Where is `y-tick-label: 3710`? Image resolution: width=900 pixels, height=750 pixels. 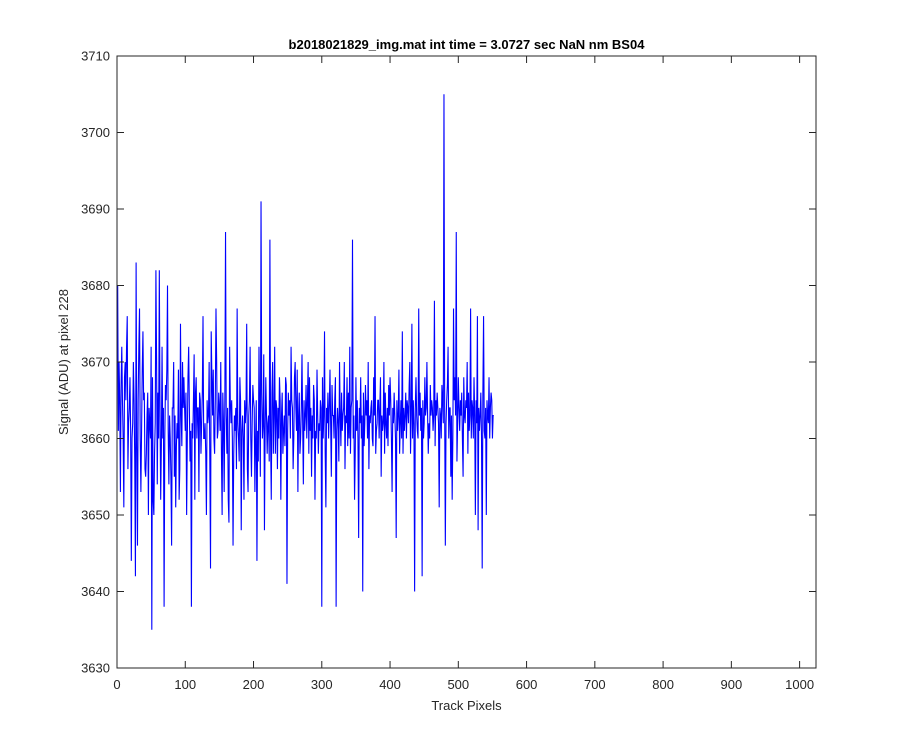
y-tick-label: 3710 is located at coordinates (95, 56).